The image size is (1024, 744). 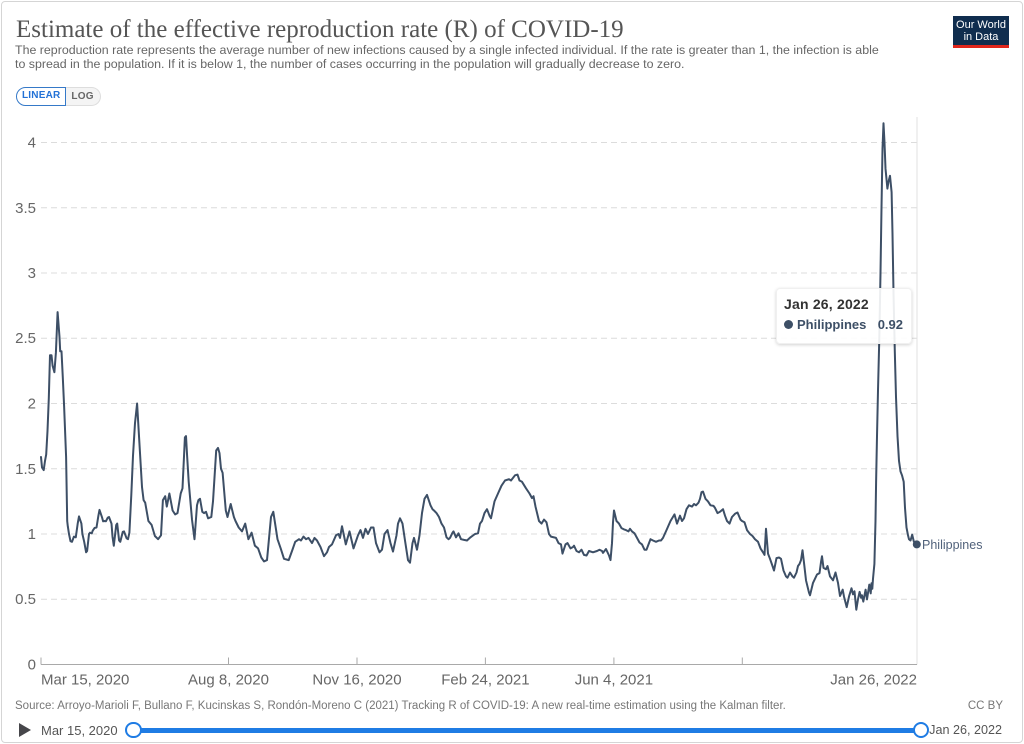 What do you see at coordinates (25, 599) in the screenshot?
I see `svg-text: 0.5` at bounding box center [25, 599].